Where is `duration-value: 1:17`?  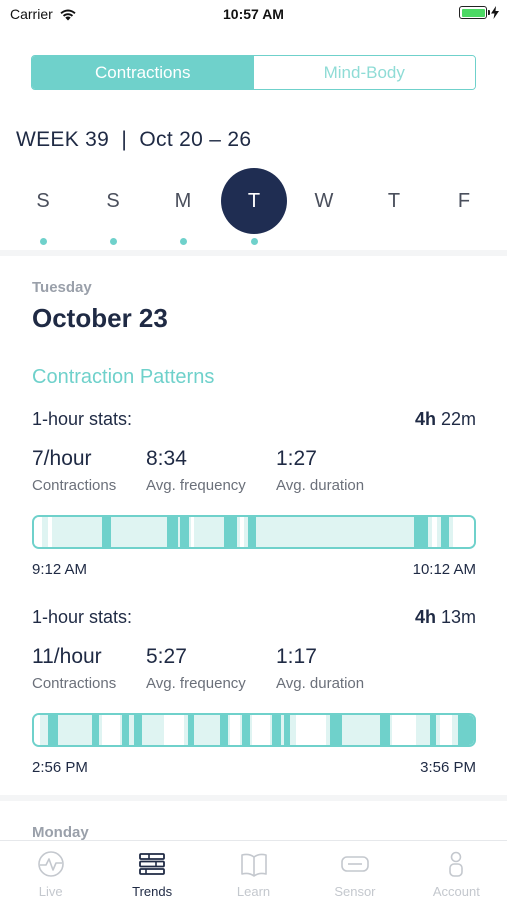 duration-value: 1:17 is located at coordinates (296, 656).